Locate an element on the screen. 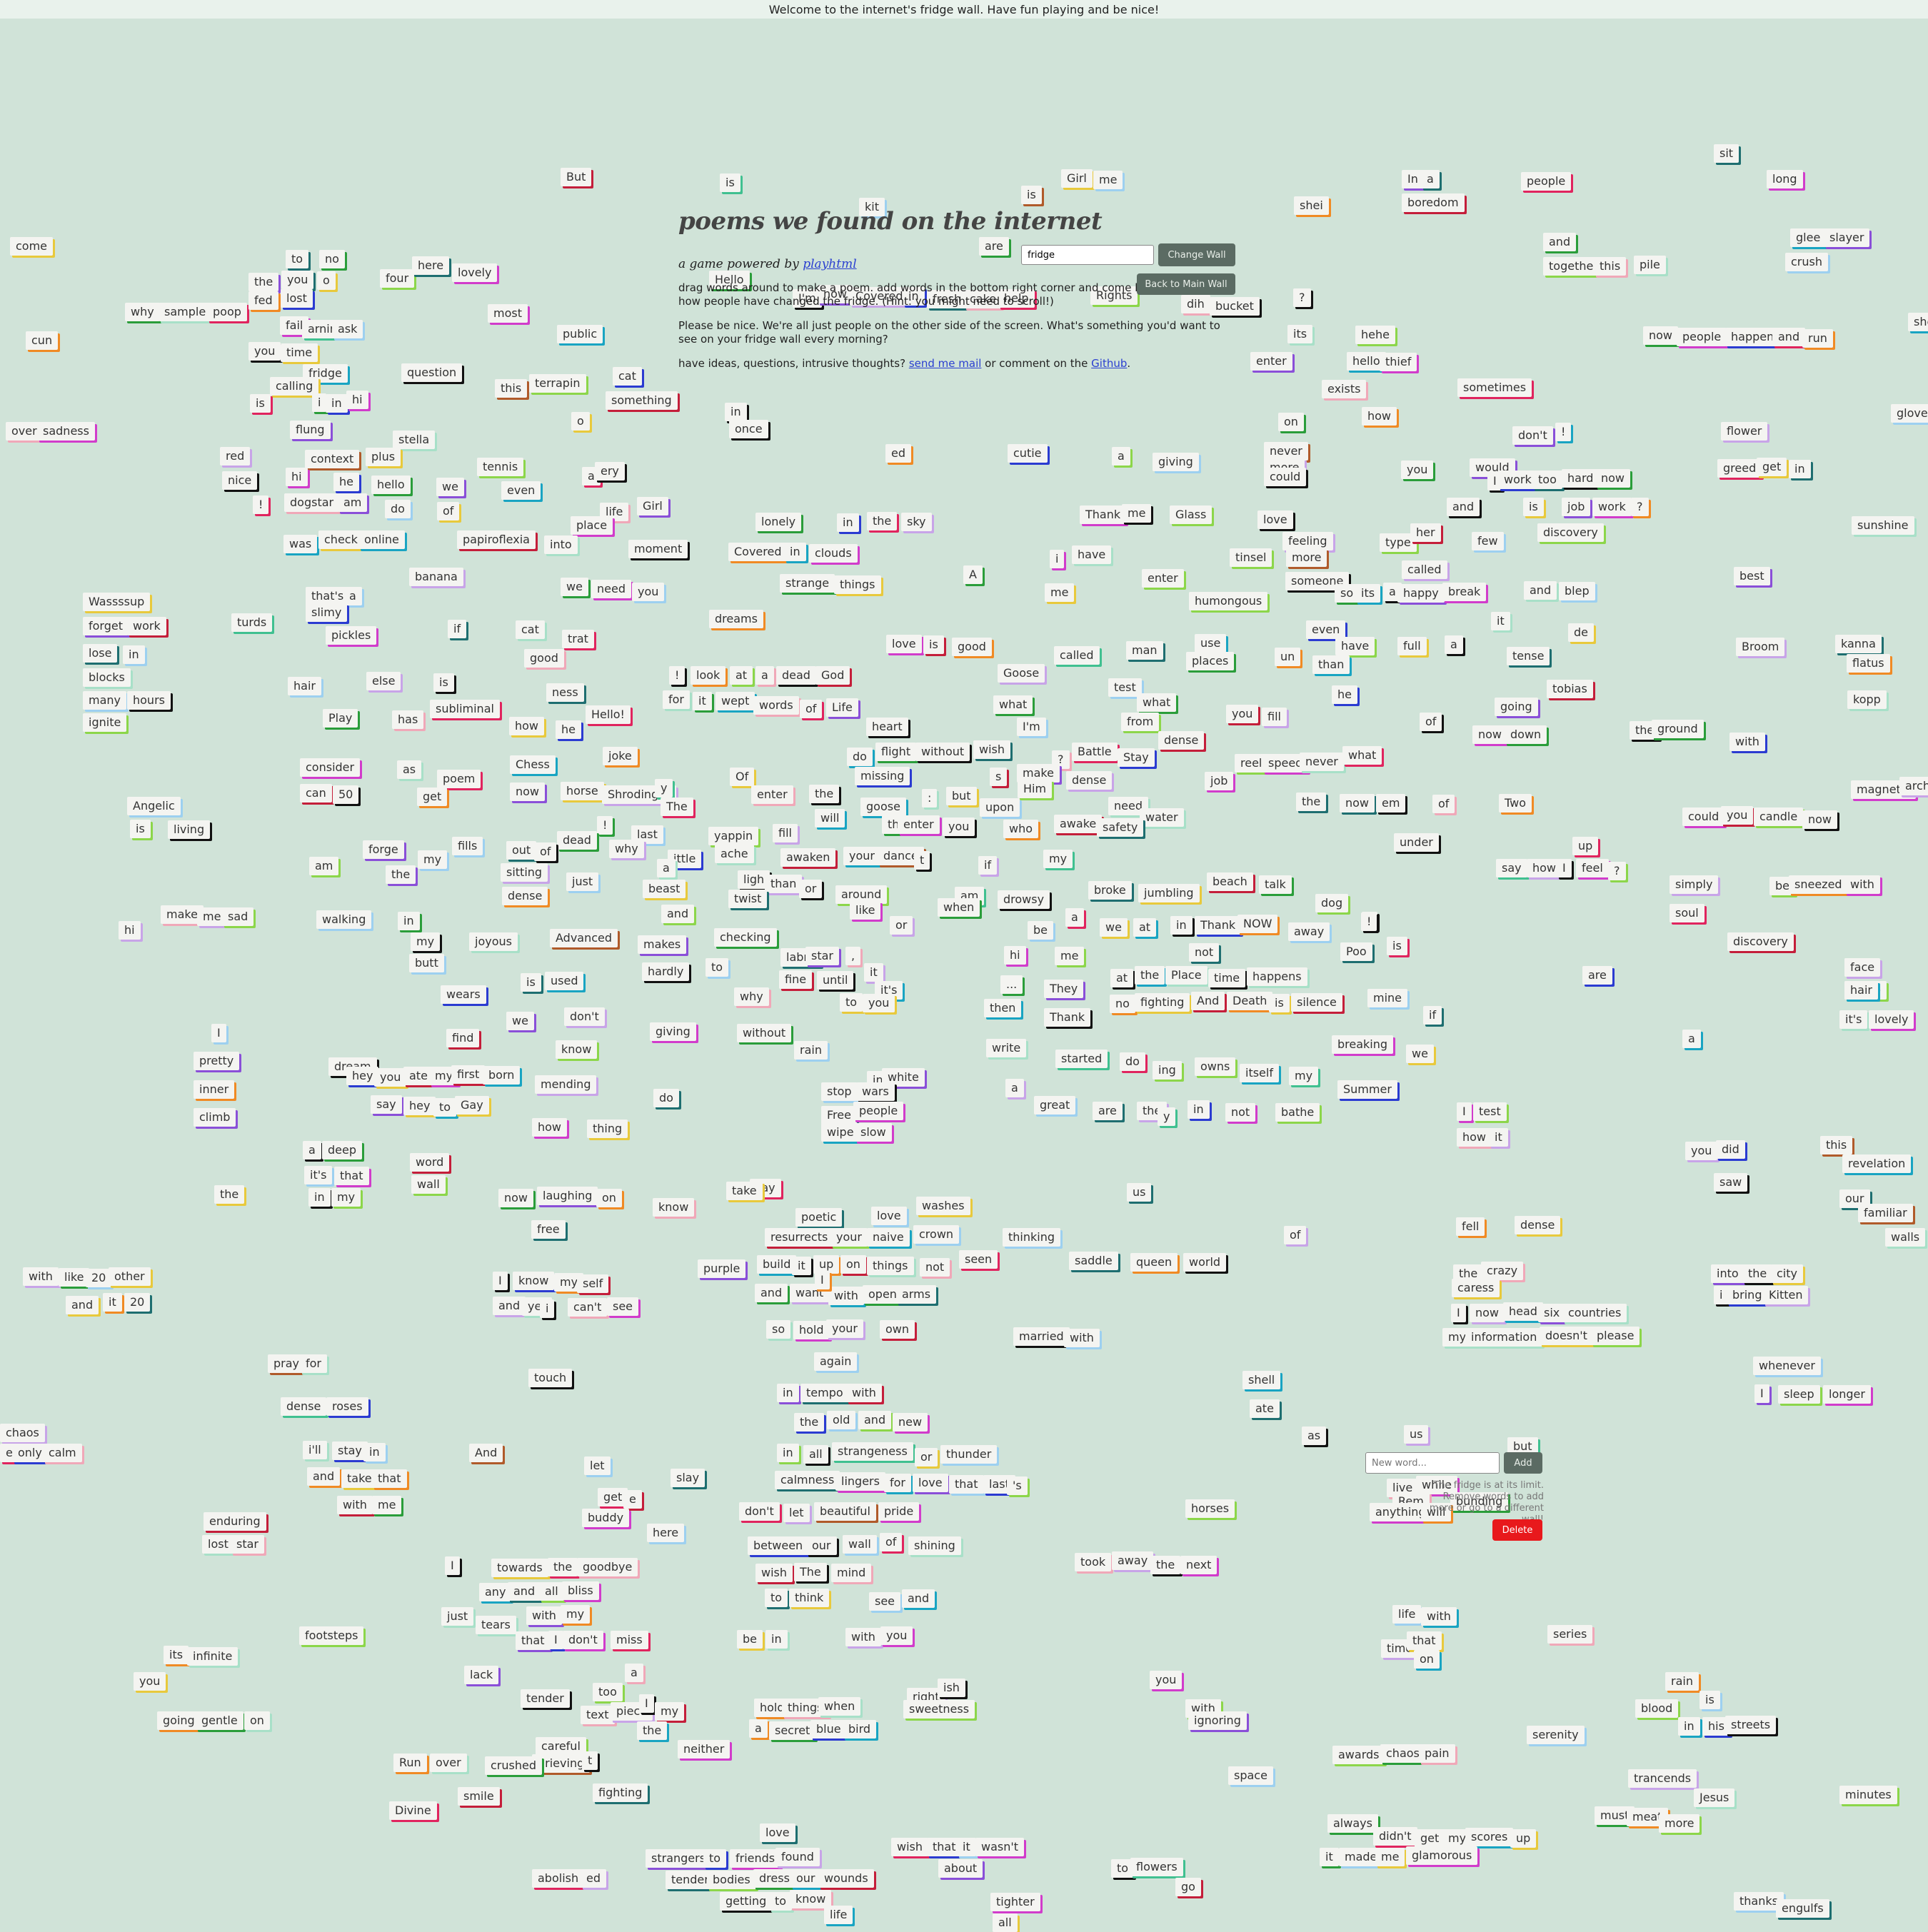 The width and height of the screenshot is (1928, 1932). word-magnet: space is located at coordinates (1250, 1776).